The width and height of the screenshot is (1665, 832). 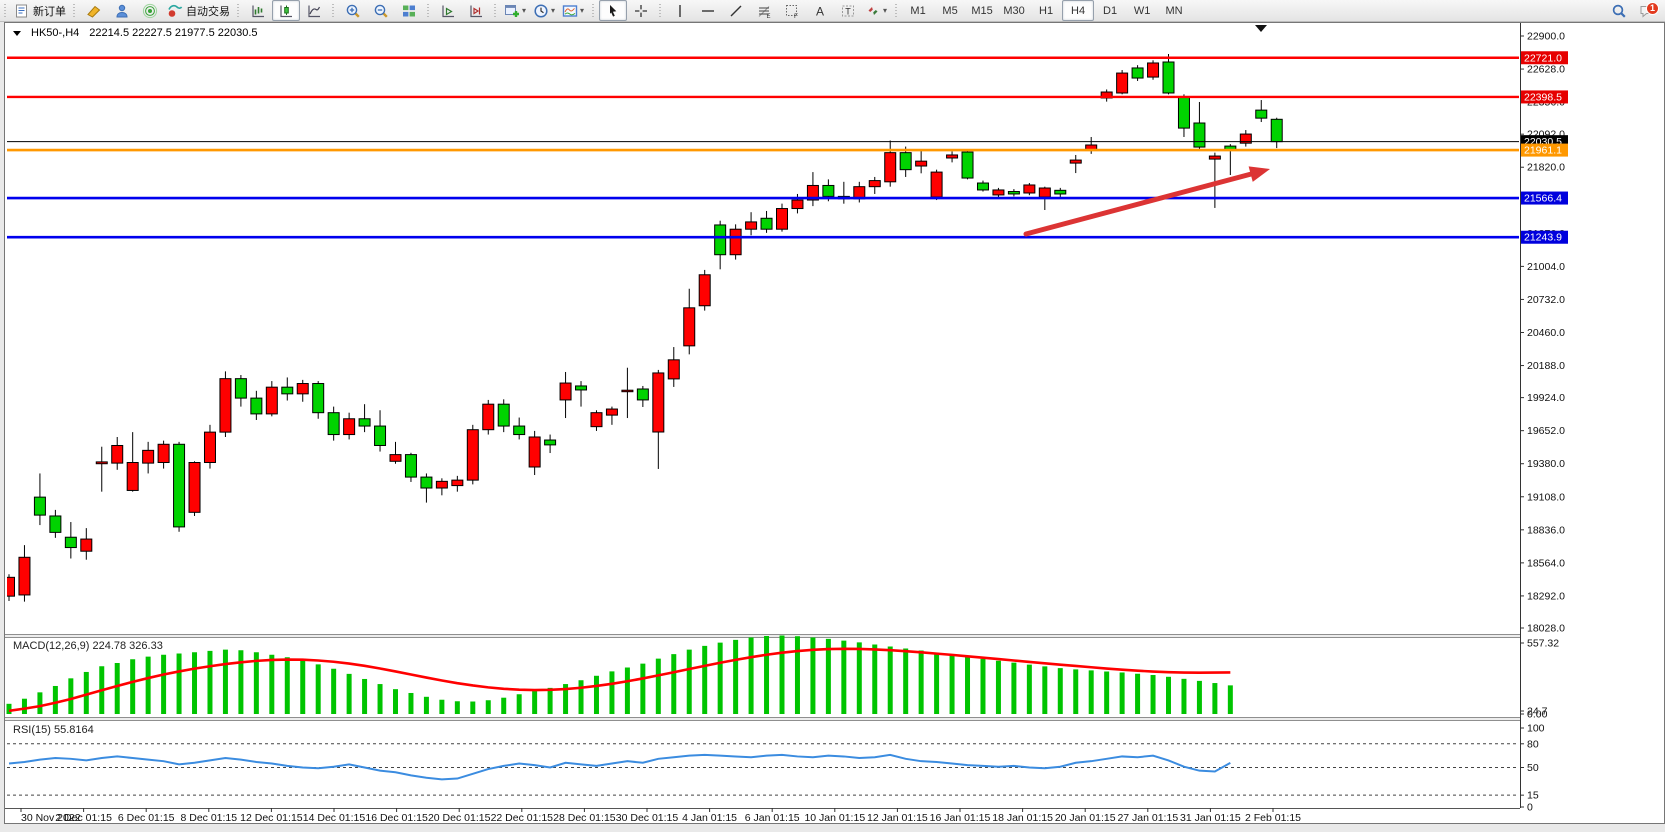 I want to click on shift-b-icon, so click(x=476, y=11).